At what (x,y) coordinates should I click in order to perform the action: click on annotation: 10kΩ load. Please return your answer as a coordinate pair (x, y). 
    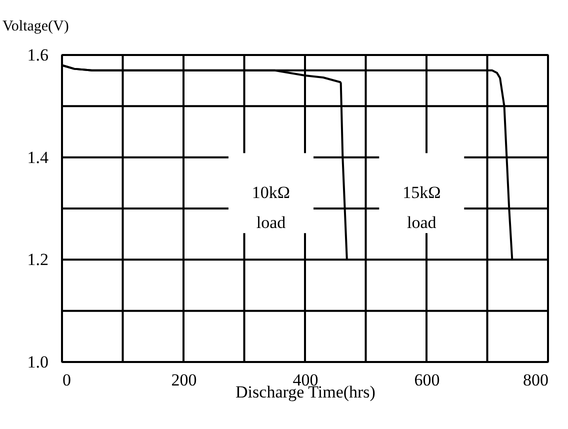
    Looking at the image, I should click on (271, 207).